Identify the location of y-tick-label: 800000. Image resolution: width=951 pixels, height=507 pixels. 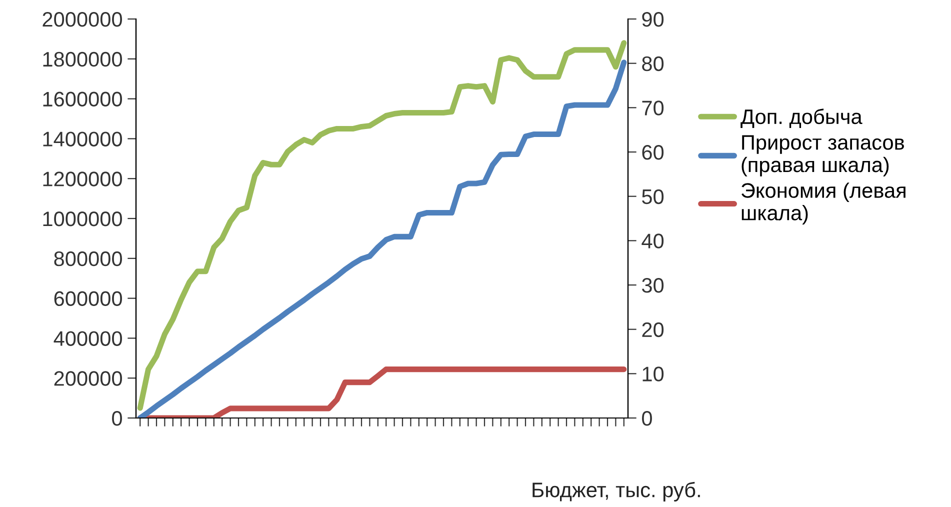
(88, 258).